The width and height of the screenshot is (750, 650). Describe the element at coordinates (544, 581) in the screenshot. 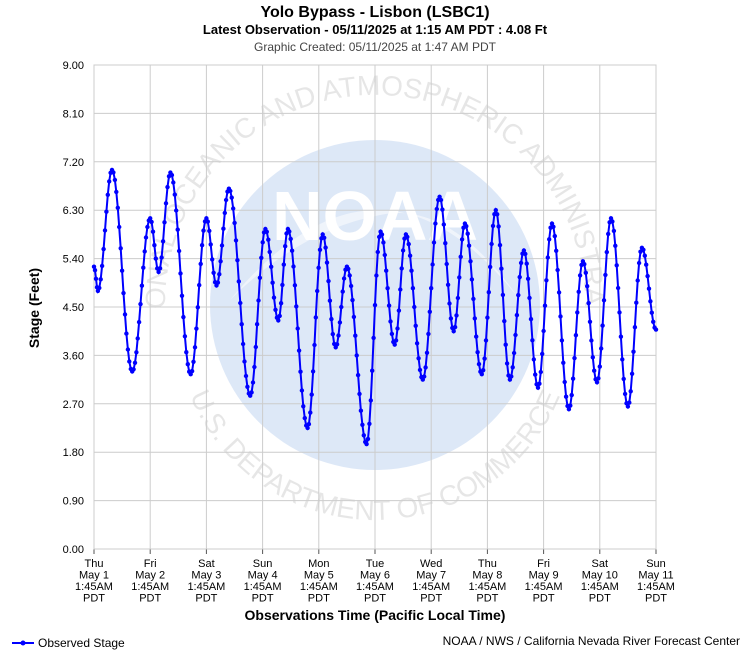

I see `x-tick-label: Fri May 9 1:45AM PDT` at that location.